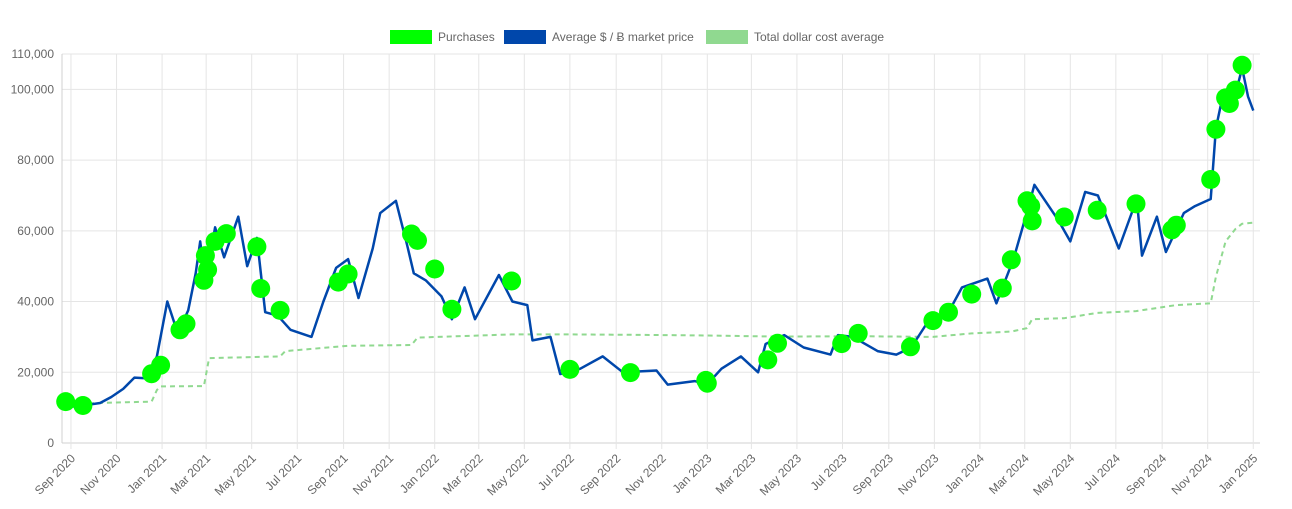  Describe the element at coordinates (525, 37) in the screenshot. I see `legend-swatch-market-price` at that location.